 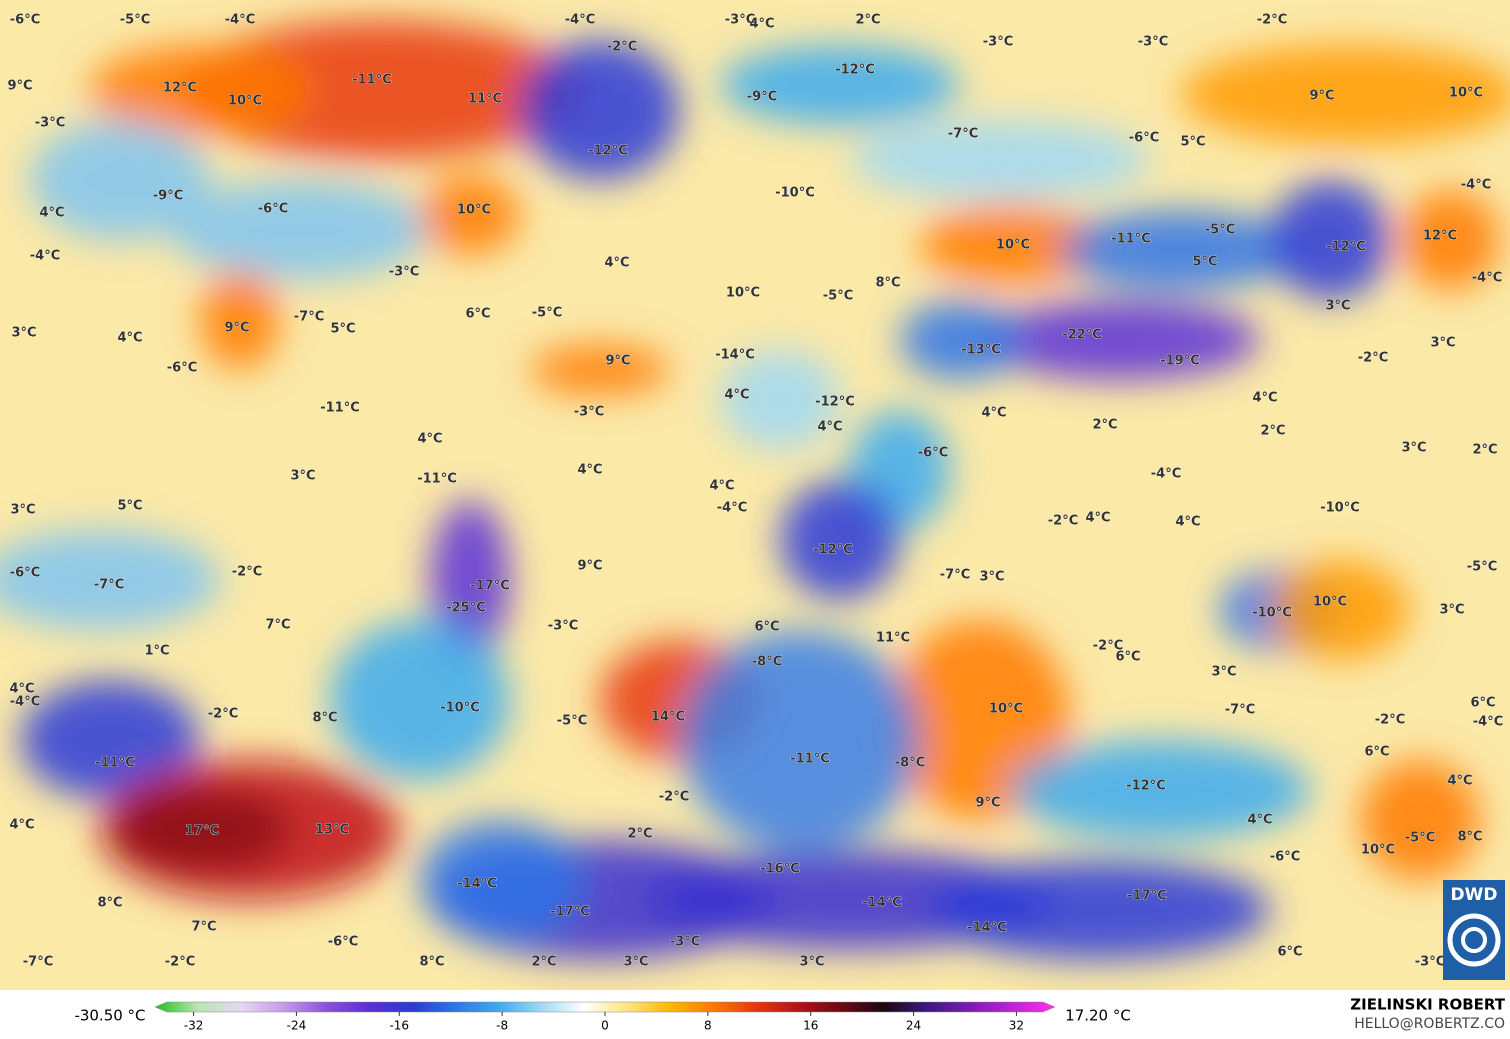 What do you see at coordinates (1474, 940) in the screenshot?
I see `logo-swirl` at bounding box center [1474, 940].